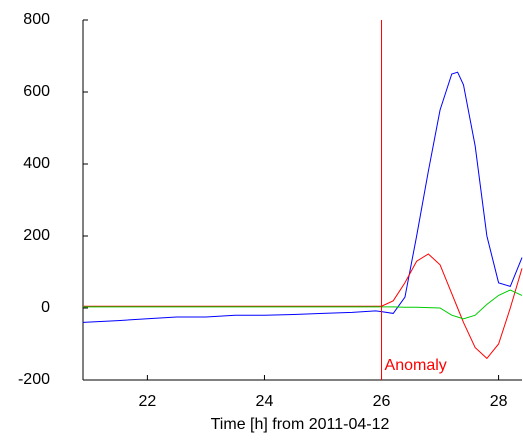 The height and width of the screenshot is (440, 523). Describe the element at coordinates (36, 235) in the screenshot. I see `y-tick-label: 200` at that location.